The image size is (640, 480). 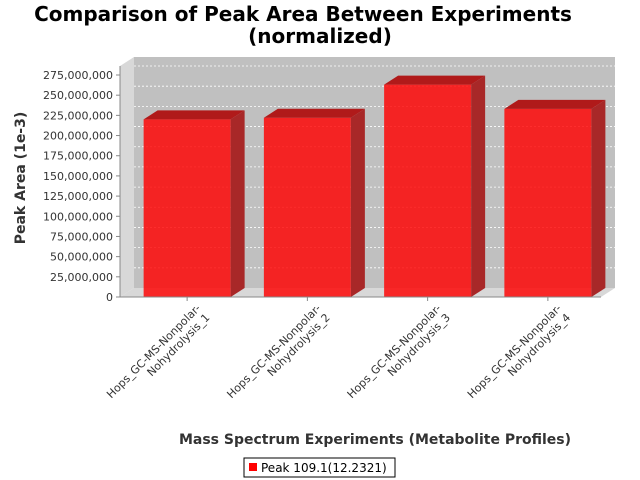 I want to click on x-tick-label: Hops_GC-MS-Nonpolar-Nohydrolysis_4, so click(x=519, y=356).